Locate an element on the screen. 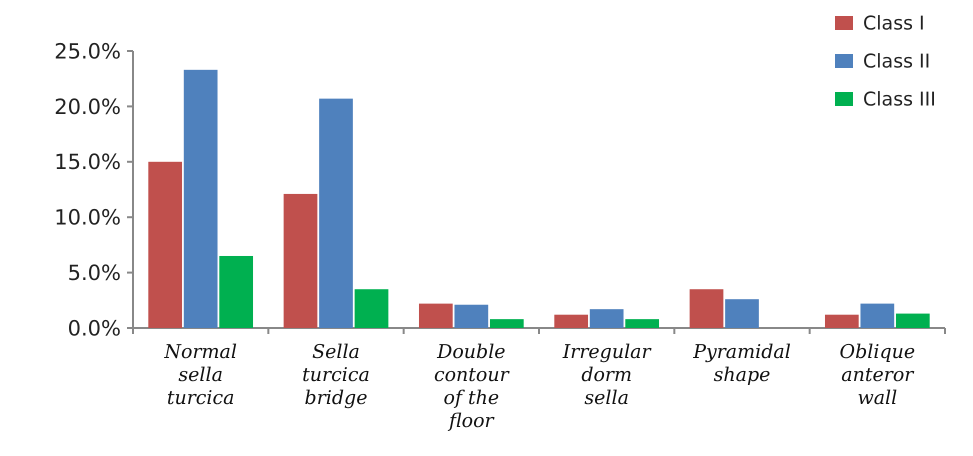 Image resolution: width=973 pixels, height=456 pixels. y-tick-label: 10.0% is located at coordinates (87, 218).